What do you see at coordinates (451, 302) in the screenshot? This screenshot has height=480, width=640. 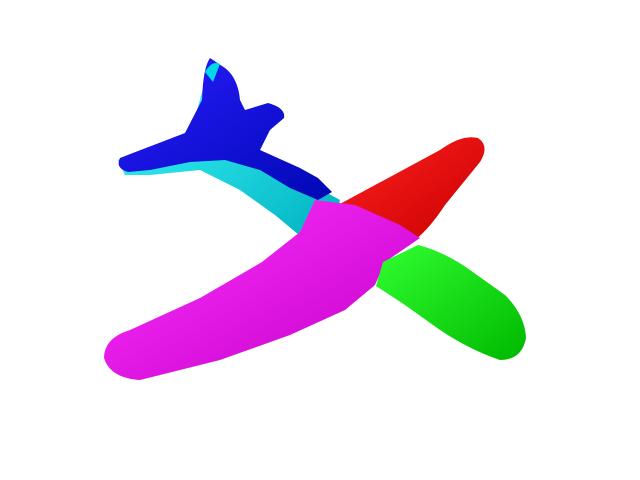 I see `nose-segment` at bounding box center [451, 302].